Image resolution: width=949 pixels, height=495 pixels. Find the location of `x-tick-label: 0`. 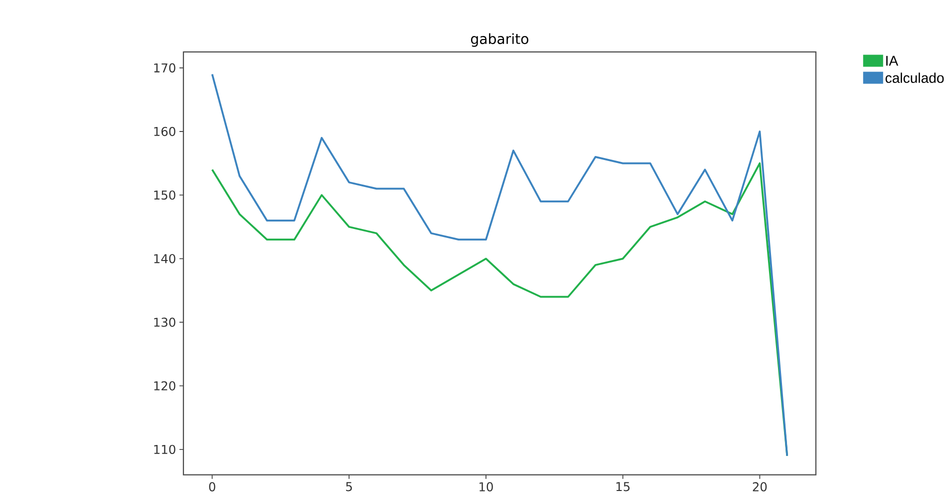

x-tick-label: 0 is located at coordinates (212, 487).